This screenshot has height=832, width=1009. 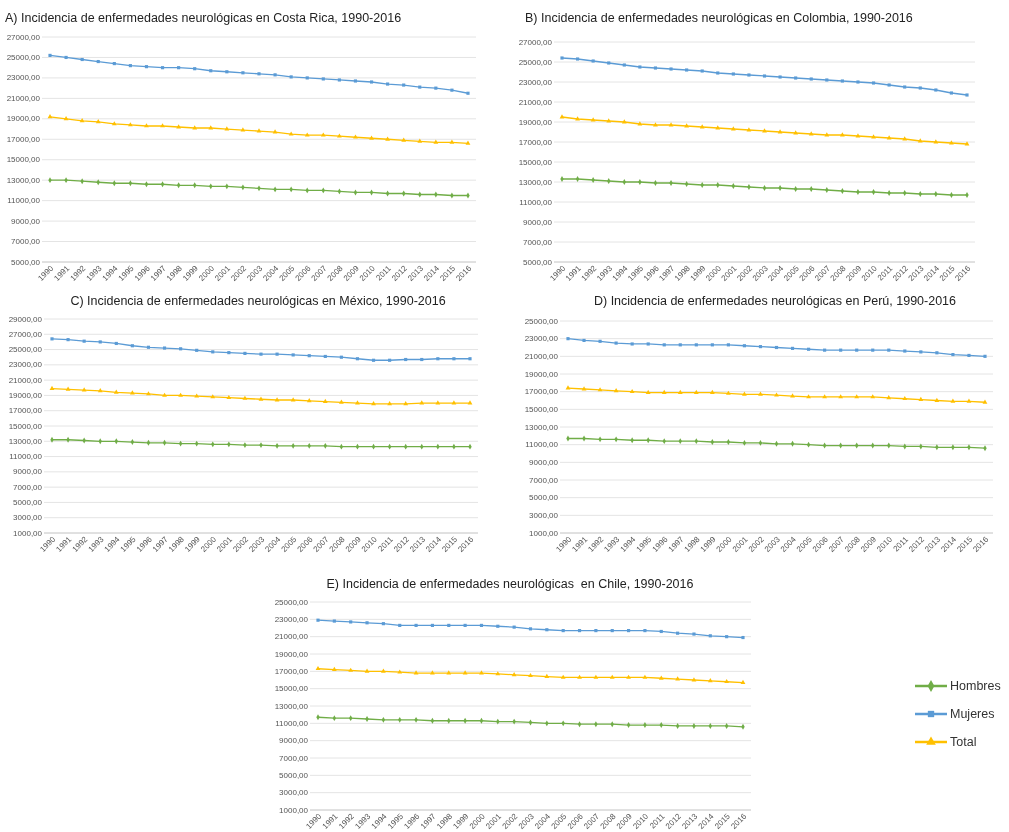 I want to click on y-tick-label: 5000,00, so click(x=294, y=775).